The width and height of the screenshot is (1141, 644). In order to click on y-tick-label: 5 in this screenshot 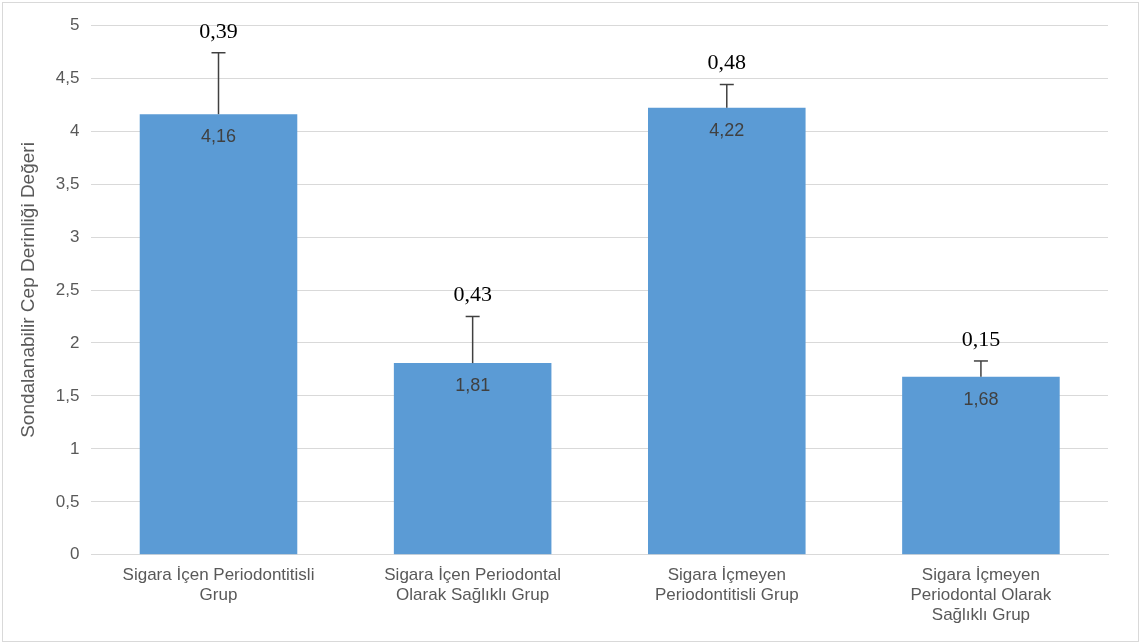, I will do `click(74, 24)`.